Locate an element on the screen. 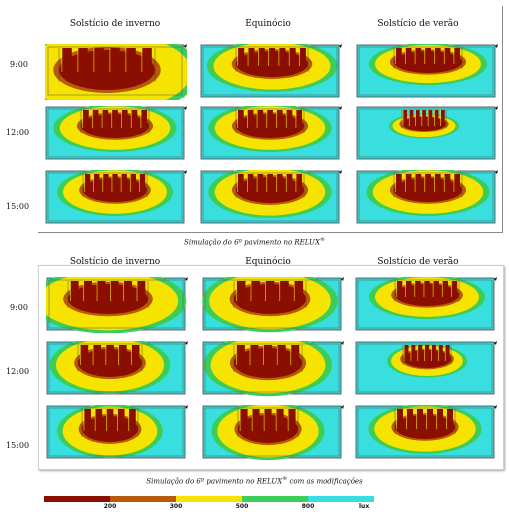  caption-modified-text: Simulação do 6º pavimento no RELUX is located at coordinates (214, 481).